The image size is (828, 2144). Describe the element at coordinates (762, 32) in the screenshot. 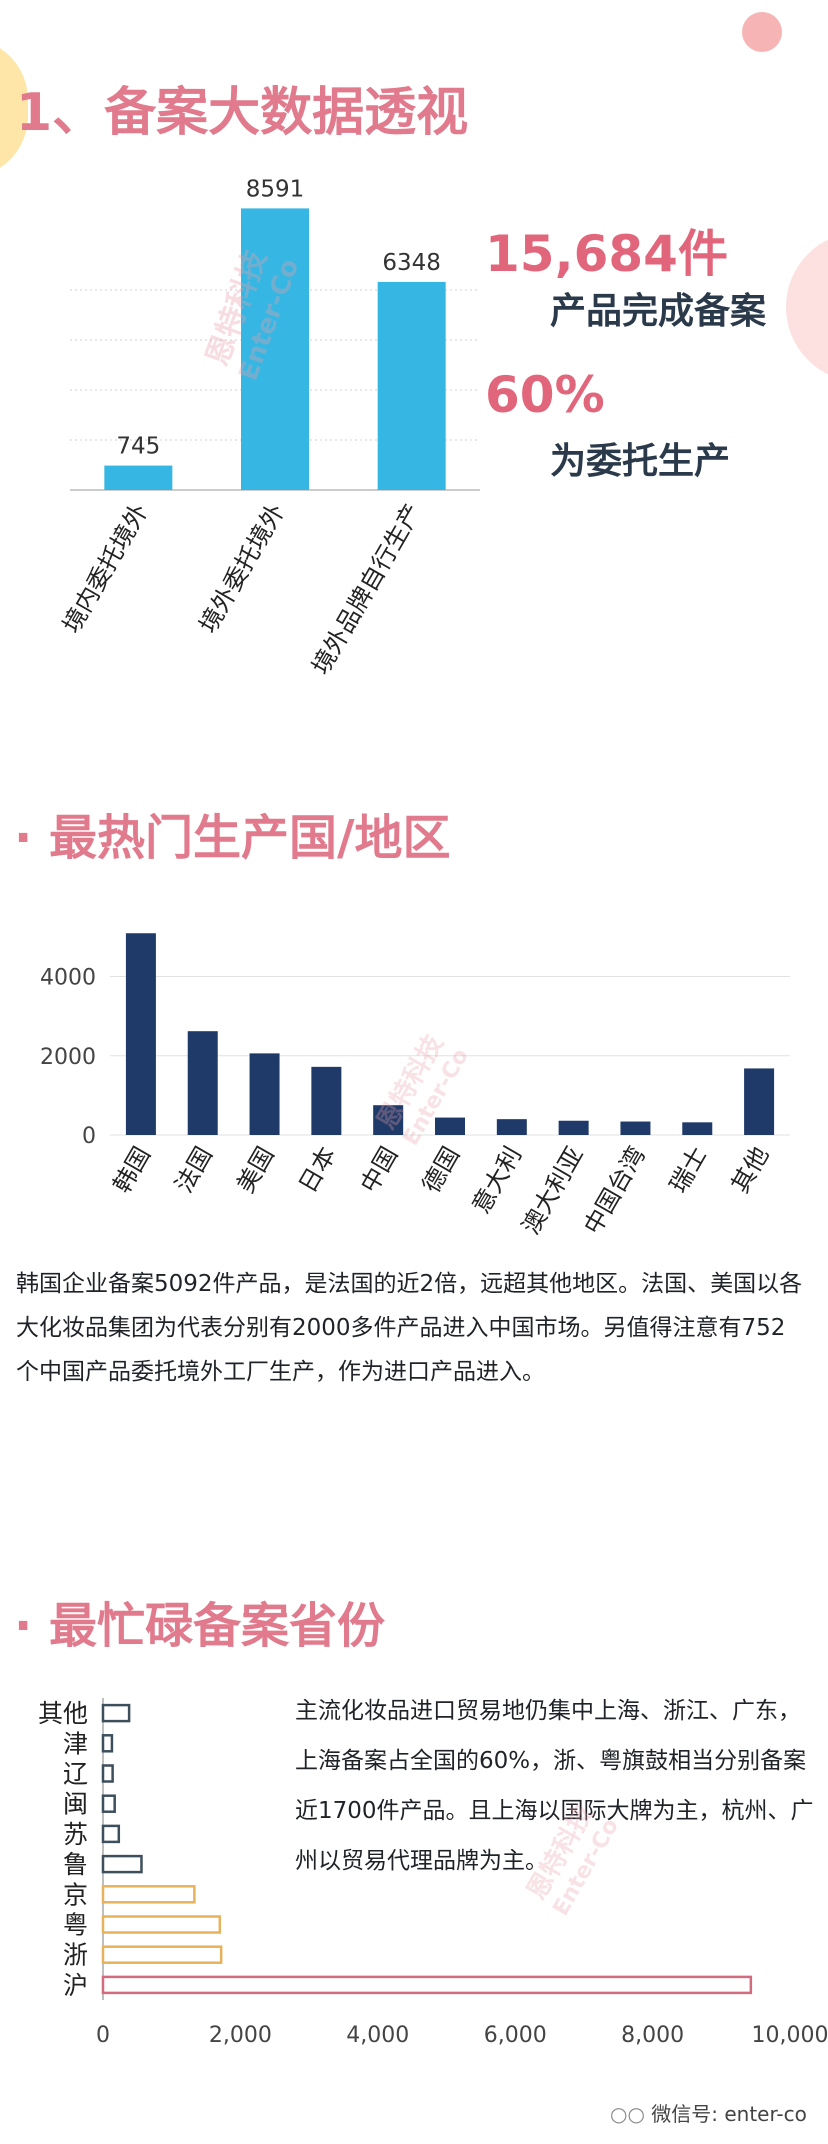

I see `decor-circle-top-right` at that location.